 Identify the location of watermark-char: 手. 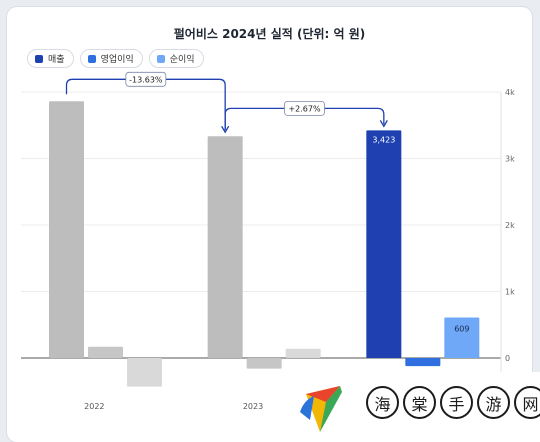
(456, 402).